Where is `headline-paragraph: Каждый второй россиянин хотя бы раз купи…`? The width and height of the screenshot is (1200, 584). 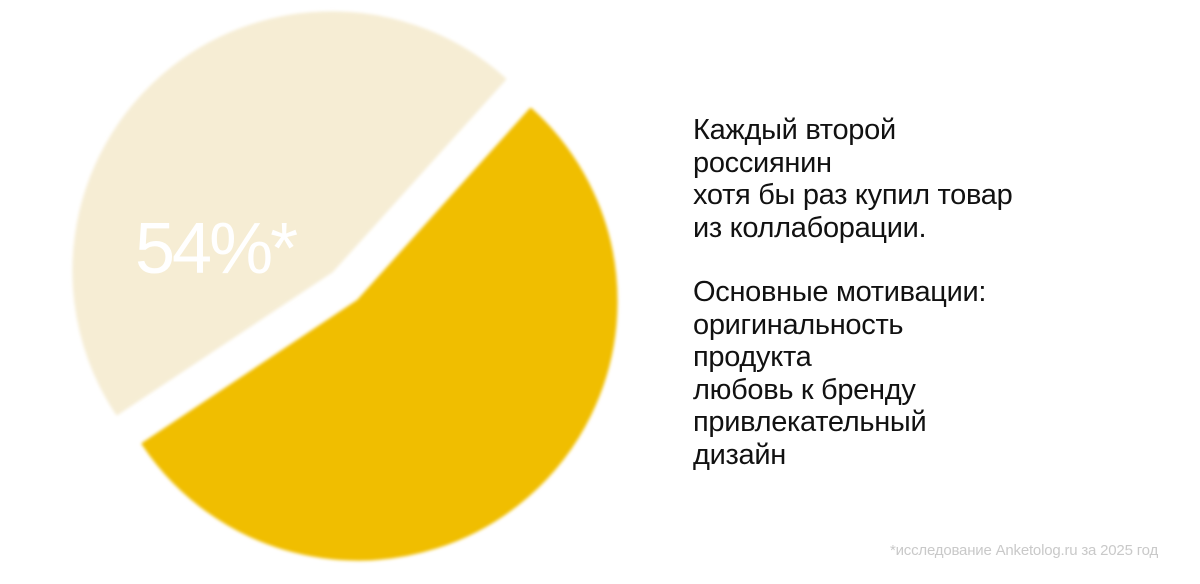 headline-paragraph: Каждый второй россиянин хотя бы раз купи… is located at coordinates (853, 179).